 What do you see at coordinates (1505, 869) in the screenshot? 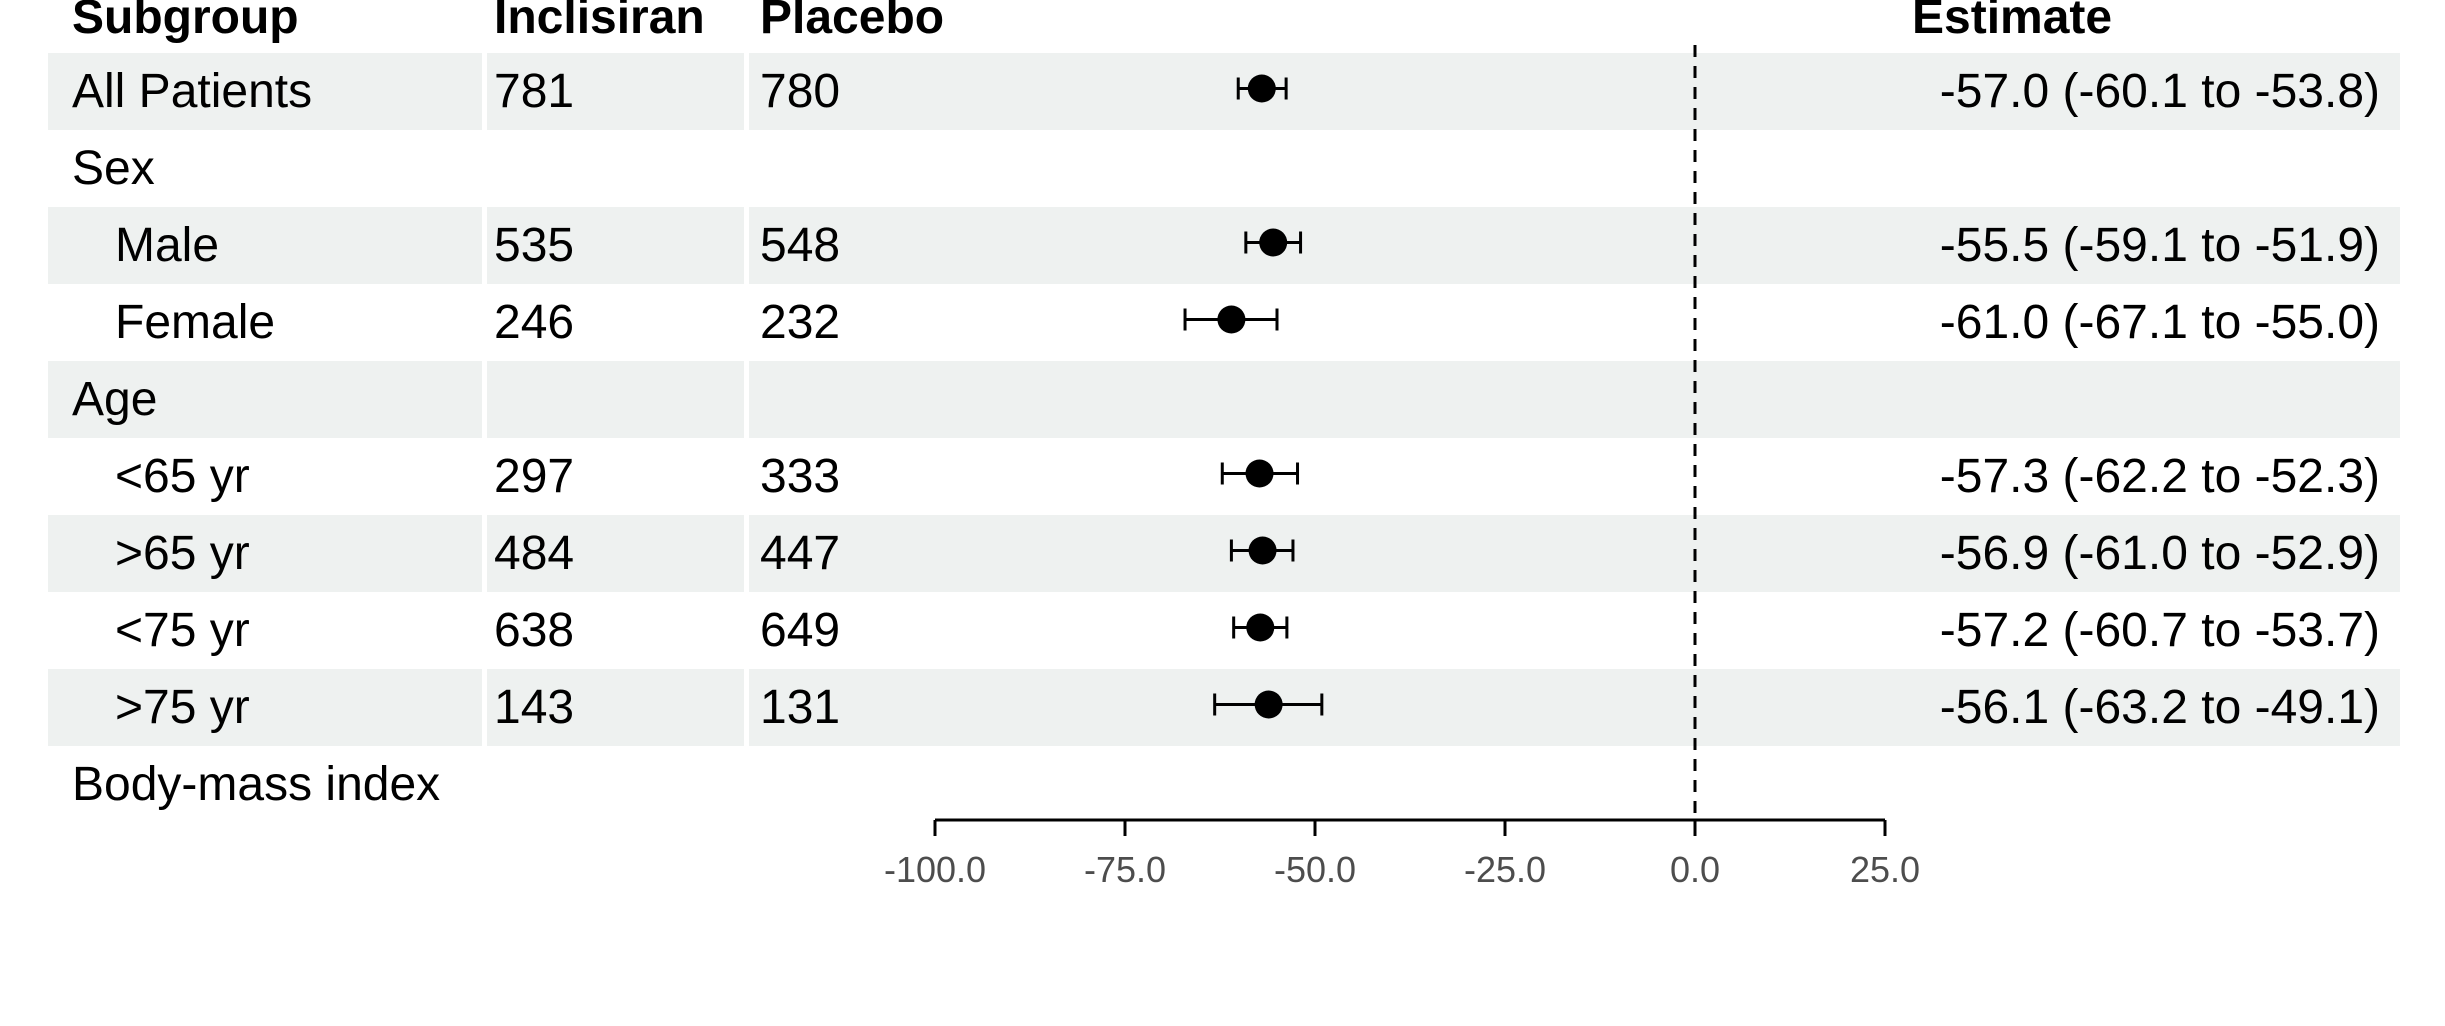
I see `x-tick-label: -25.0` at bounding box center [1505, 869].